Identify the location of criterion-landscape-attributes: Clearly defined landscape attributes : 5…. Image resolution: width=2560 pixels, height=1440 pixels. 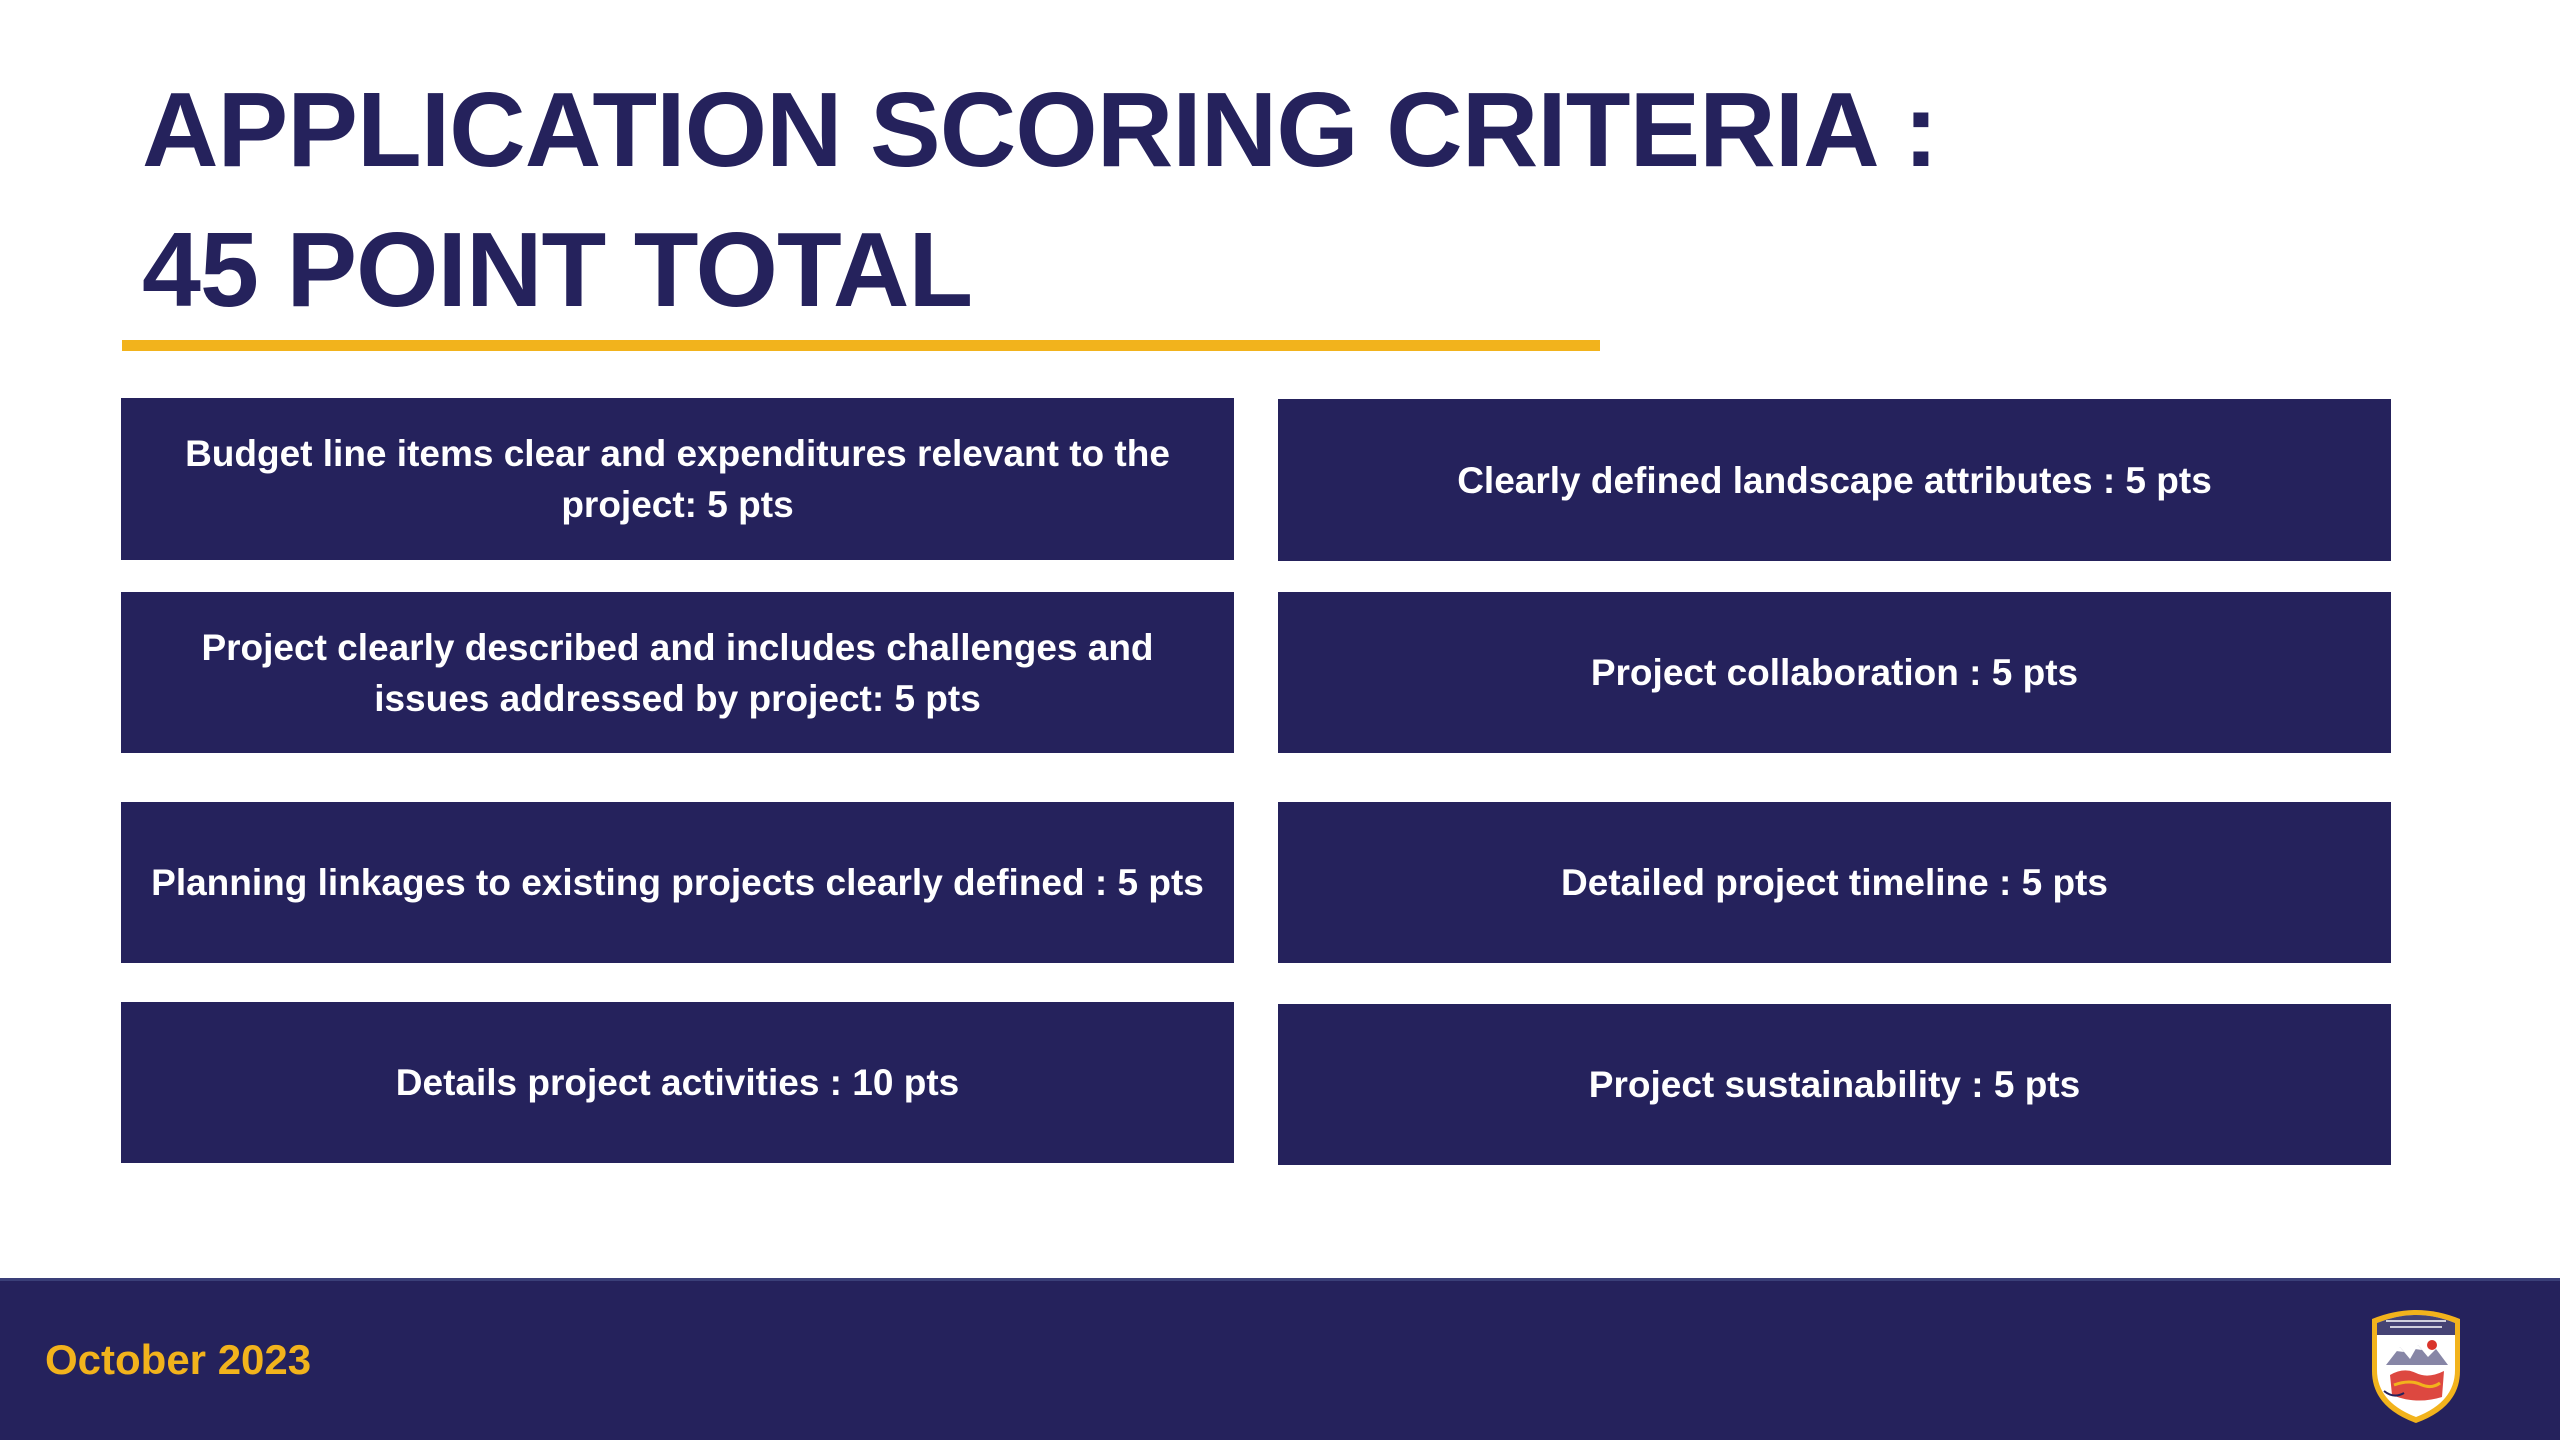
(1834, 480).